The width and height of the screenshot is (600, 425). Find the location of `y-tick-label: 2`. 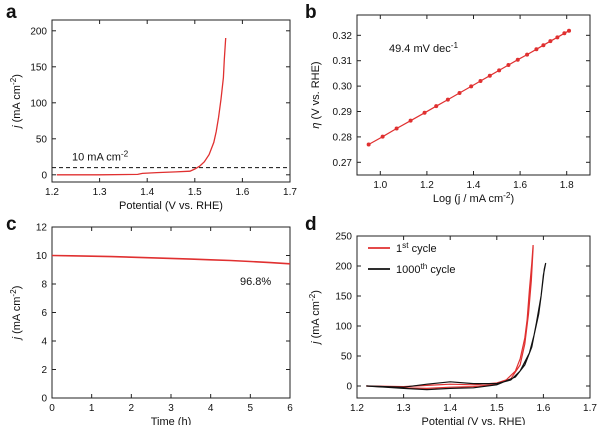

y-tick-label: 2 is located at coordinates (44, 370).